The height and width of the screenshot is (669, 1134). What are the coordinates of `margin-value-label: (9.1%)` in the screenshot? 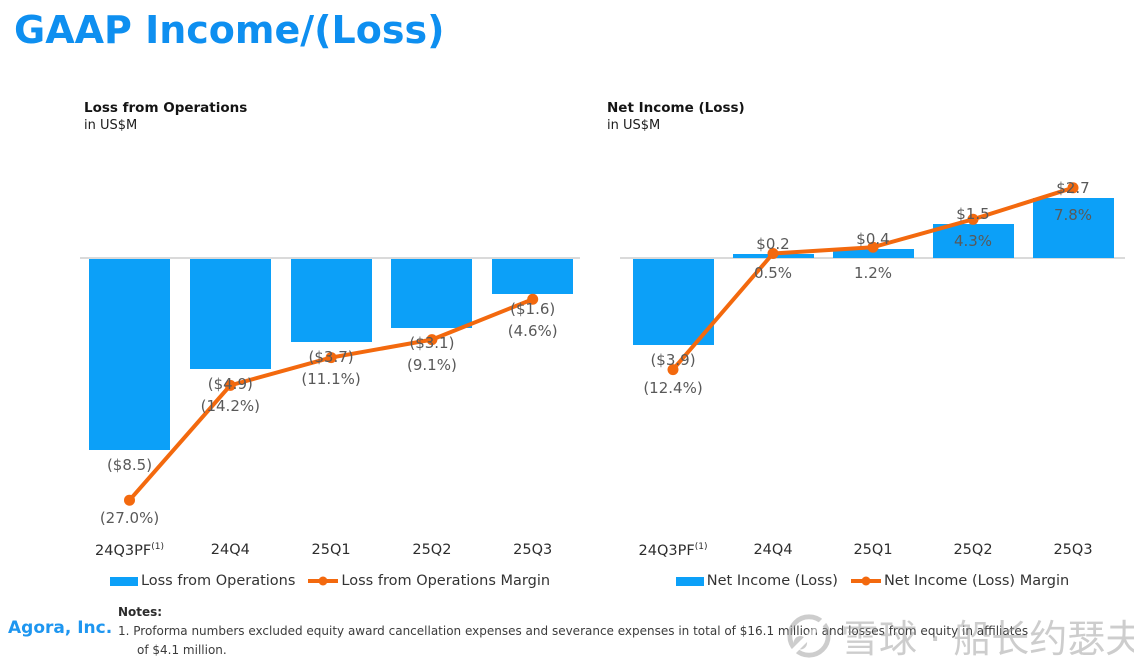 It's located at (431, 365).